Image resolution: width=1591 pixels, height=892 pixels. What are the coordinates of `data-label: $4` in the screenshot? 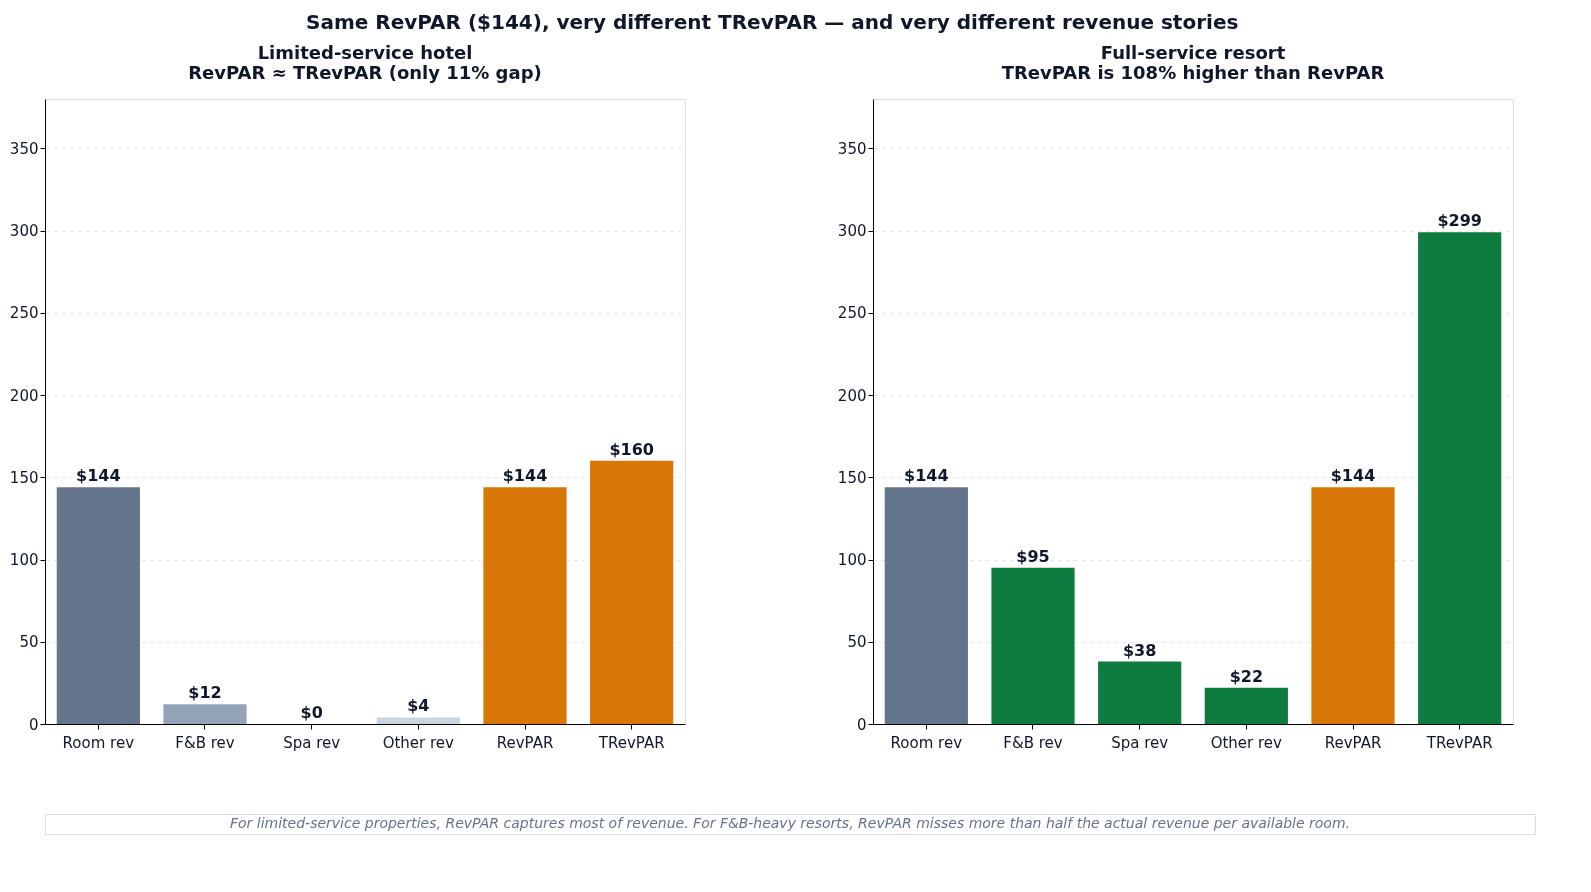 It's located at (418, 706).